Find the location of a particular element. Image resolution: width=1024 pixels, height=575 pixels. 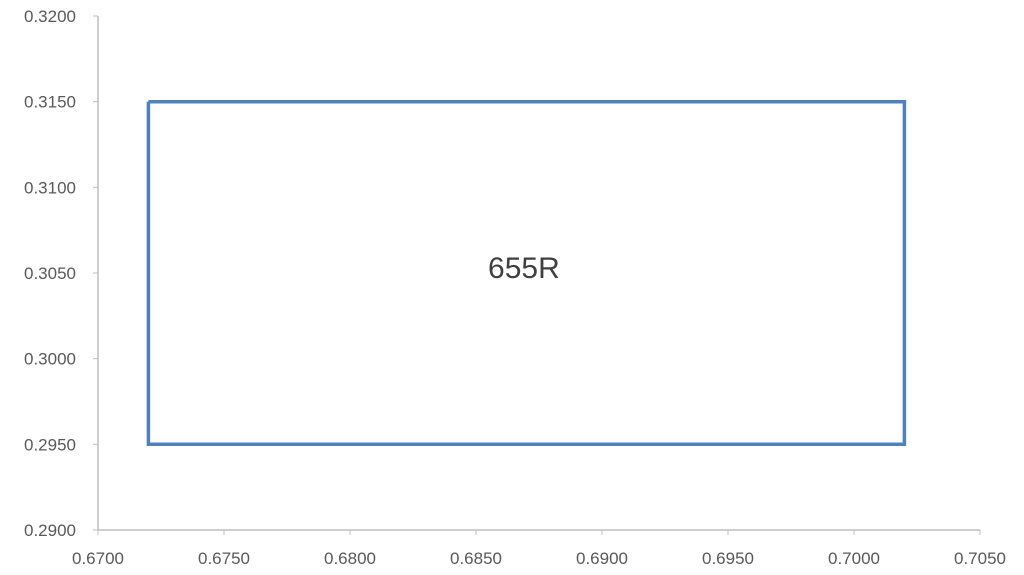

x-tick-label: 0.6900 is located at coordinates (602, 558).